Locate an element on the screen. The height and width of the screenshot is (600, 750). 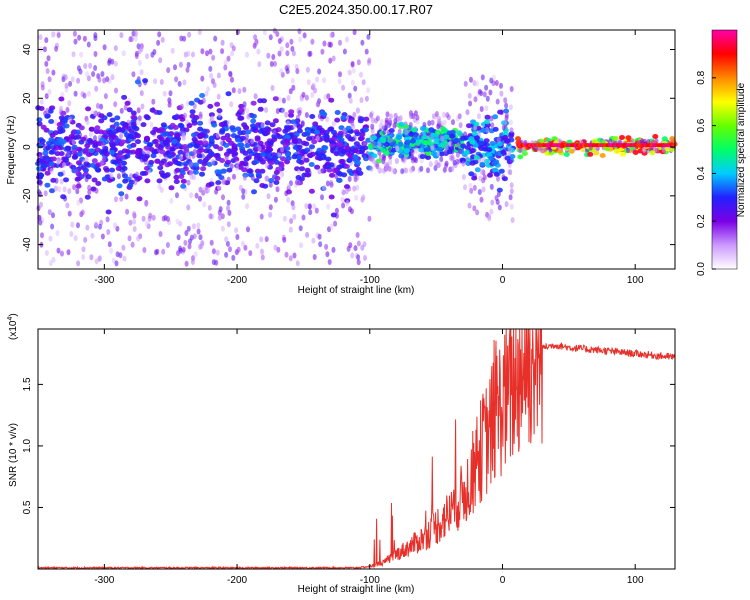
spectrogram-xtick-label: 100 is located at coordinates (635, 280).